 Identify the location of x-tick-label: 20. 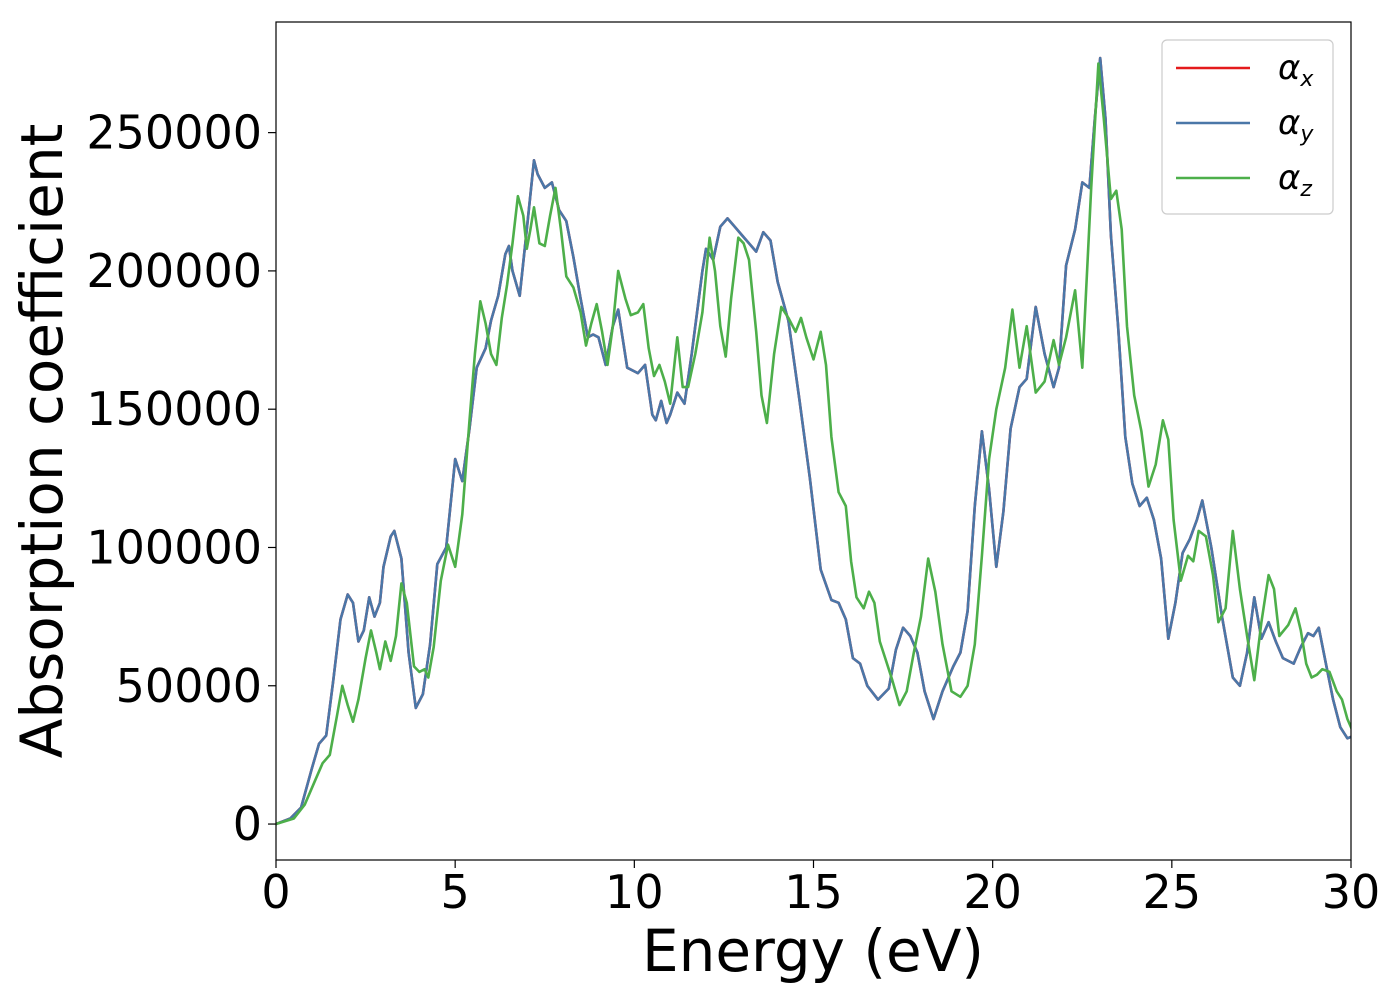
(992, 892).